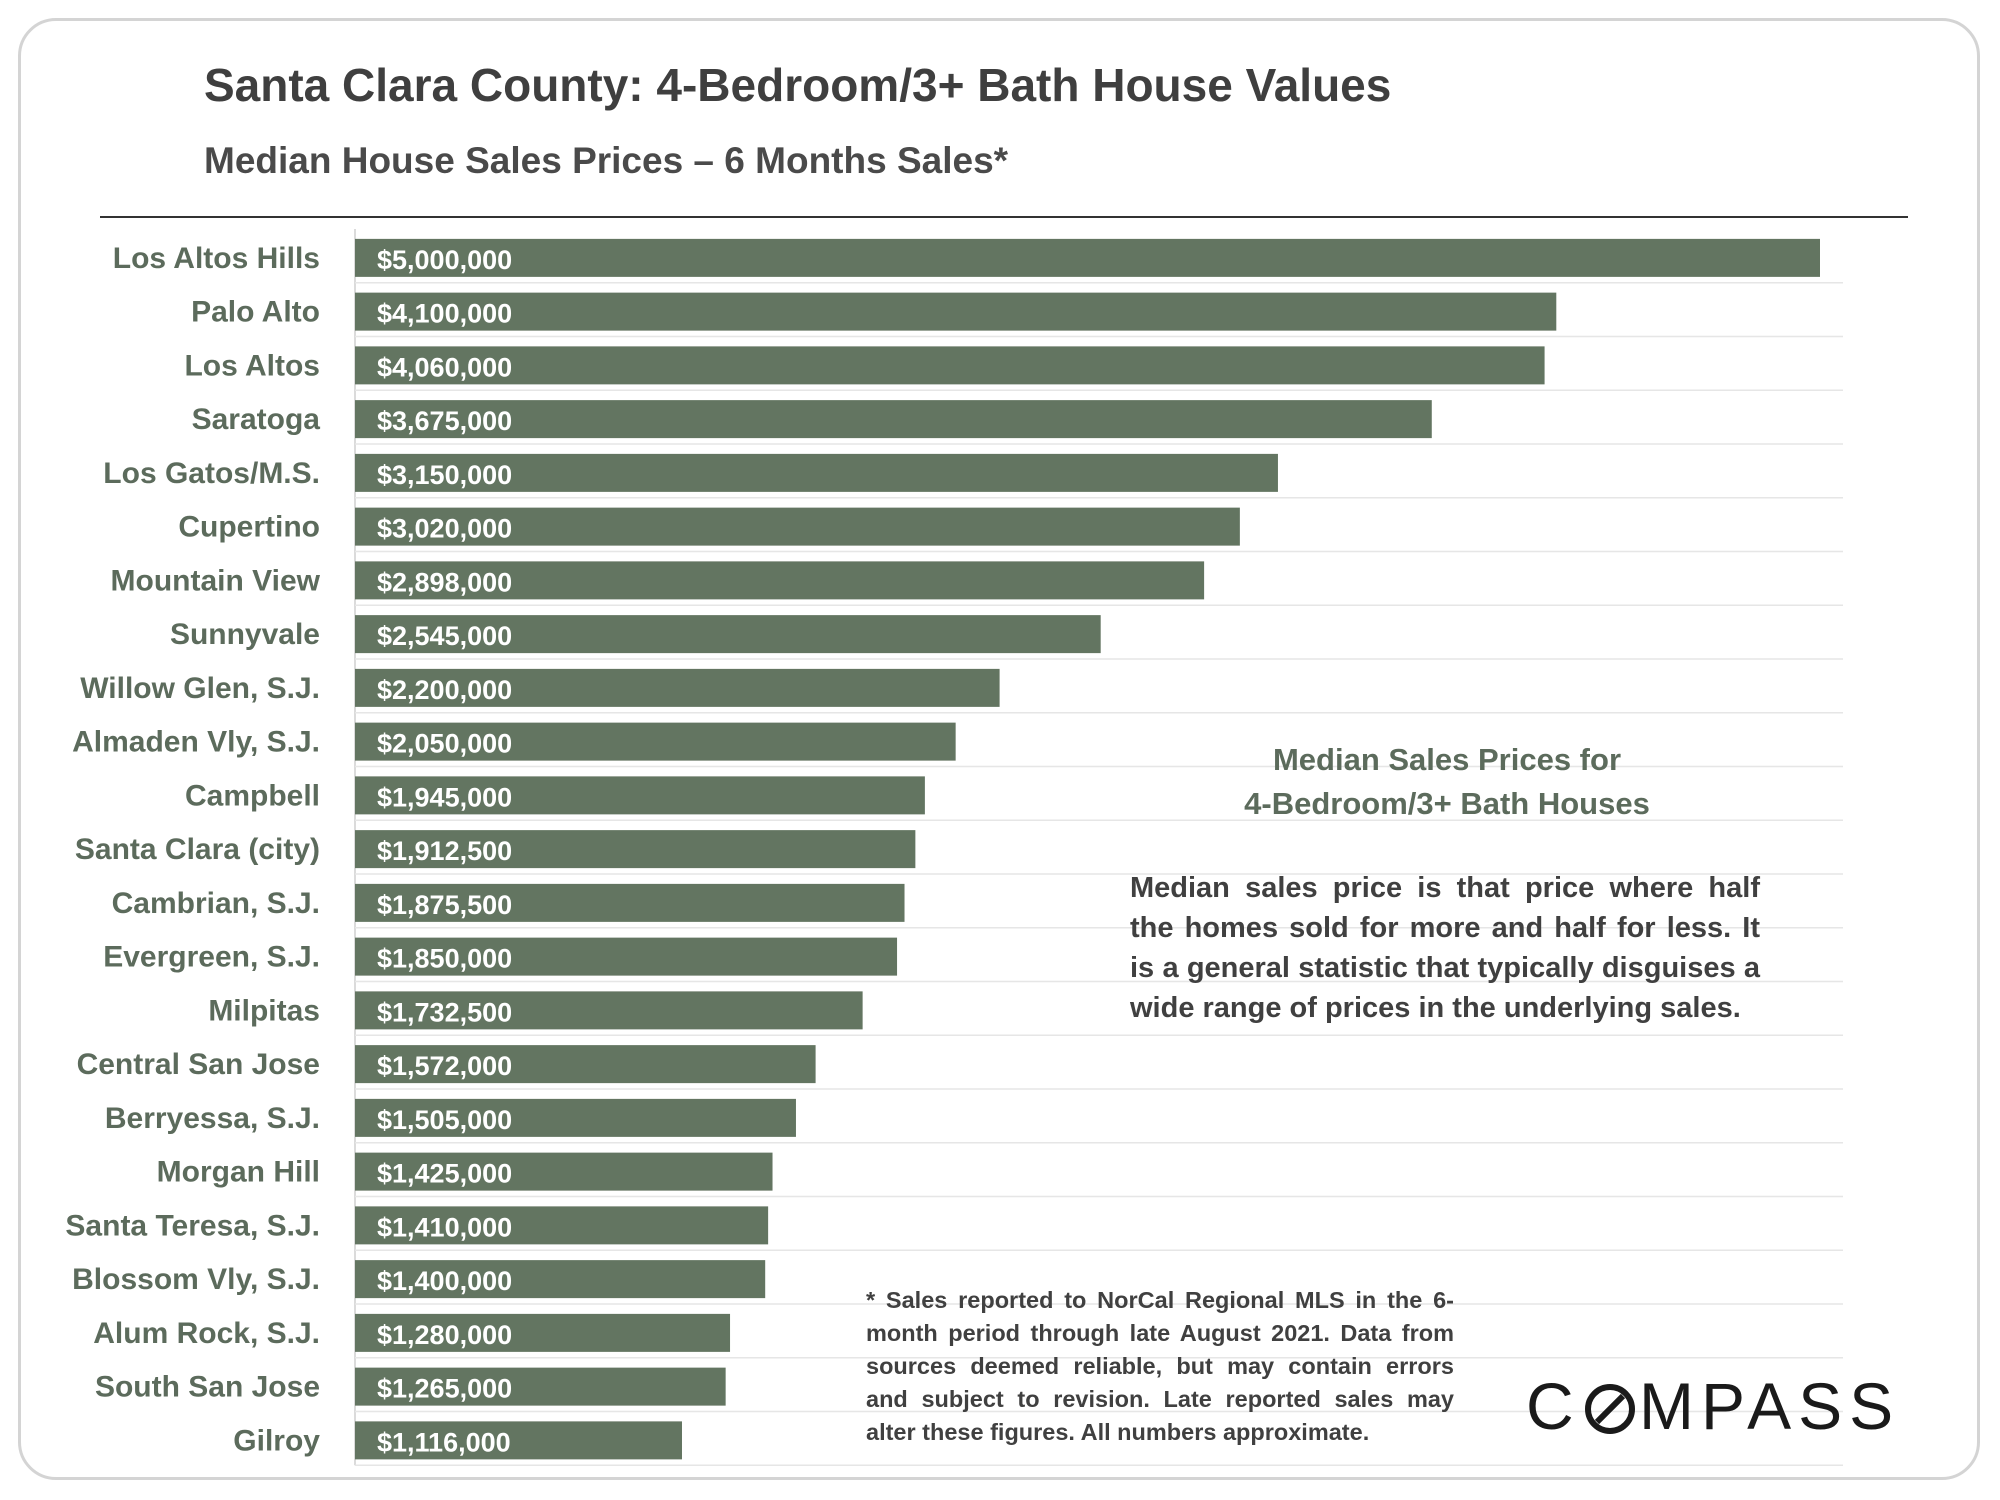  What do you see at coordinates (252, 365) in the screenshot?
I see `category-label: Los Altos` at bounding box center [252, 365].